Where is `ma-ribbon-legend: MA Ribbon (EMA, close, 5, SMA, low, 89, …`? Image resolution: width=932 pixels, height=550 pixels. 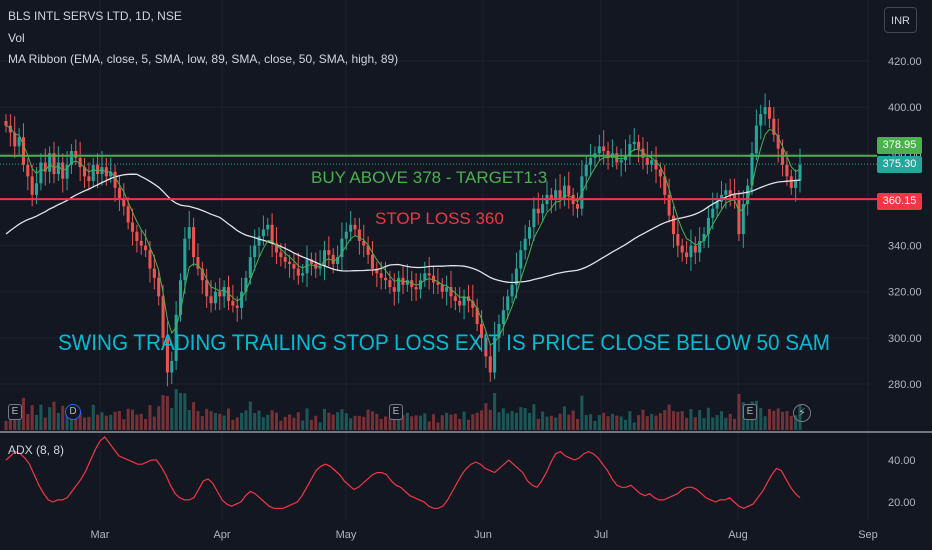
ma-ribbon-legend: MA Ribbon (EMA, close, 5, SMA, low, 89, … is located at coordinates (203, 59).